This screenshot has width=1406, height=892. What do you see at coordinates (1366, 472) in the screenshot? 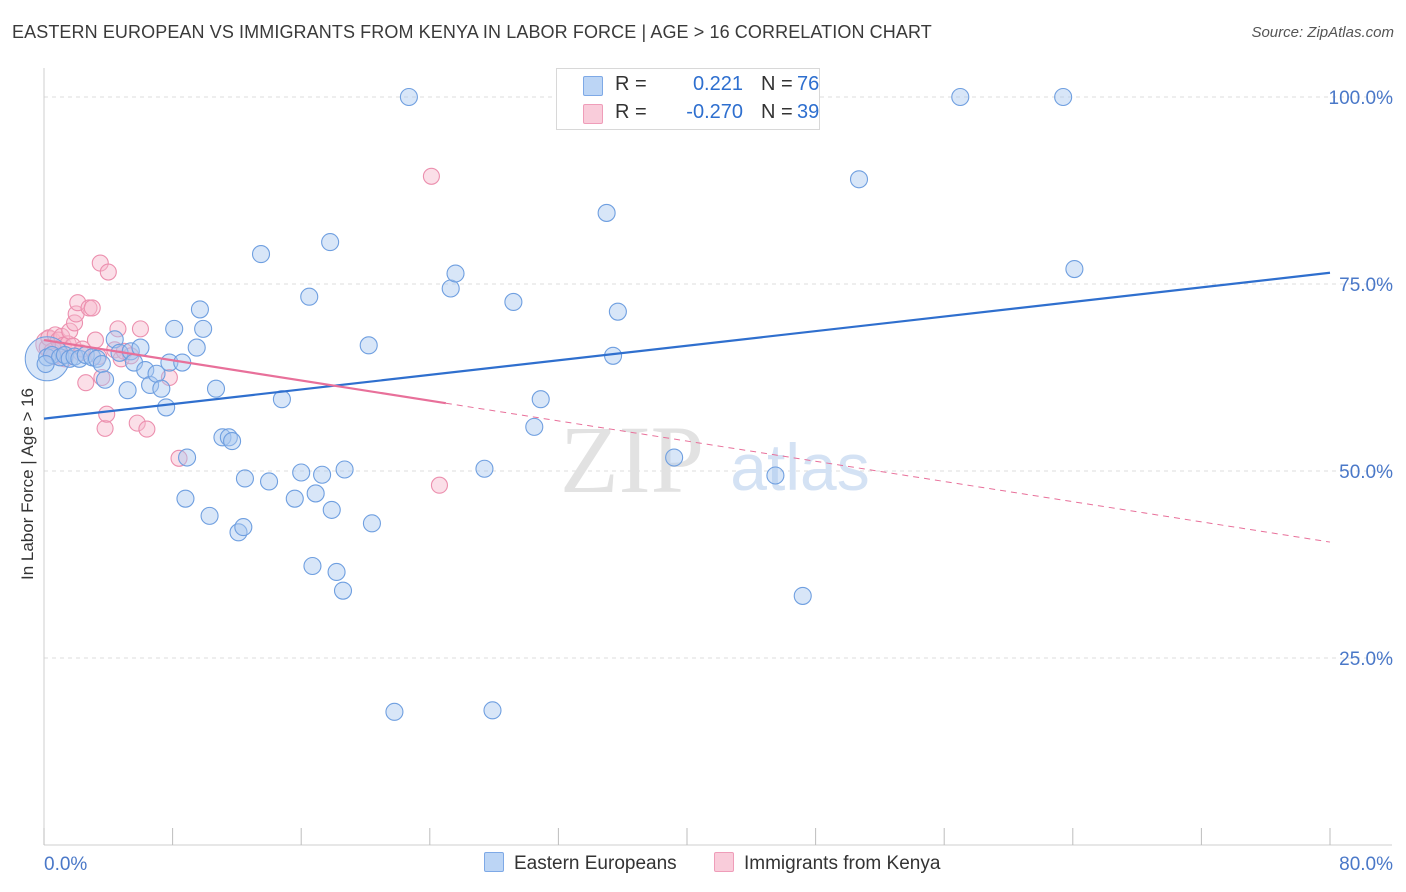
I see `y-tick-label: 50.0%` at bounding box center [1366, 472].